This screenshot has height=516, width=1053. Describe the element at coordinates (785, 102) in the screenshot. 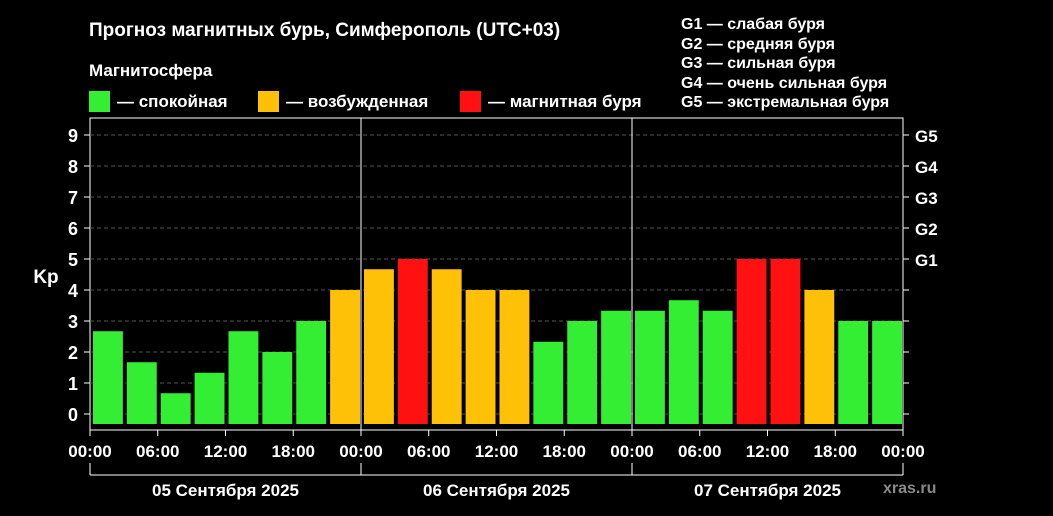

I see `storm-level-g5: G5 — экстремальная буря` at that location.